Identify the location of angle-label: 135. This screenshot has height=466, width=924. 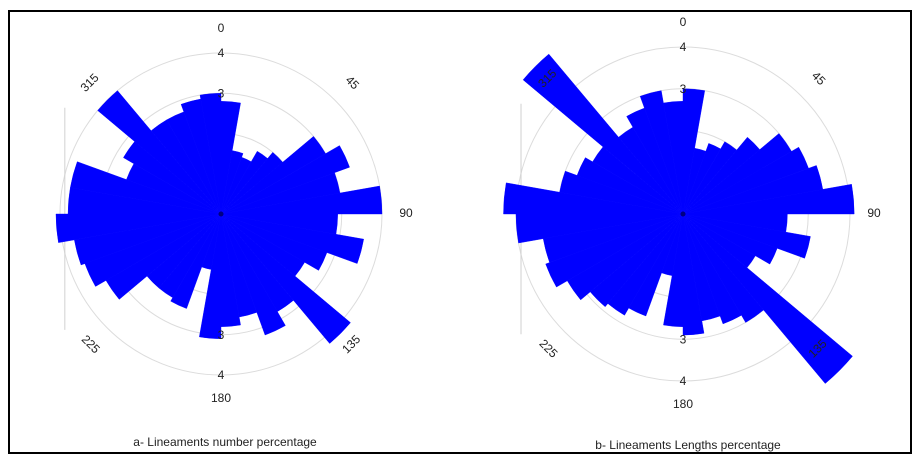
(351, 344).